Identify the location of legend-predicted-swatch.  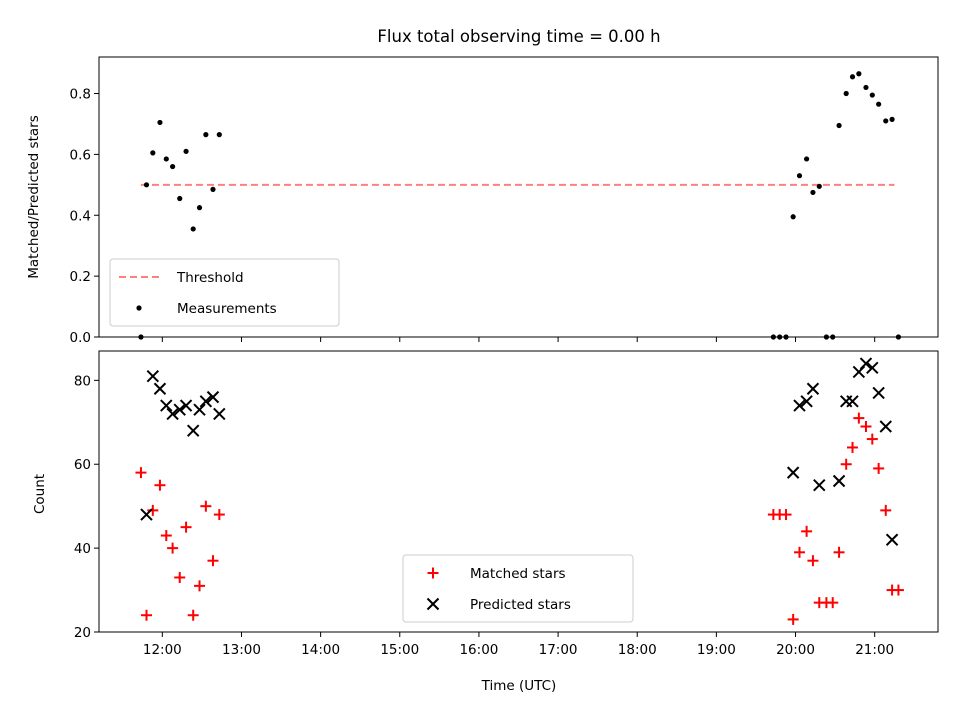
(433, 604).